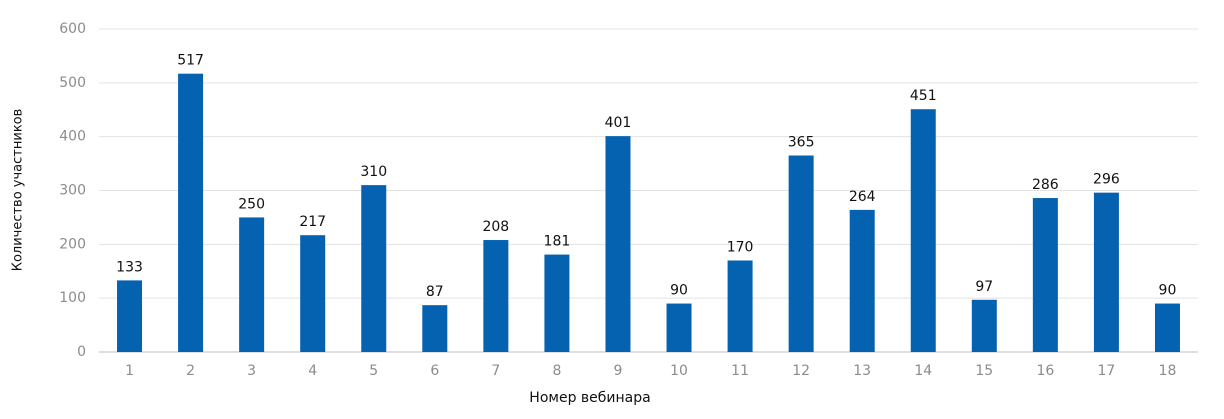 This screenshot has width=1224, height=419. Describe the element at coordinates (801, 143) in the screenshot. I see `data-label: 365` at that location.